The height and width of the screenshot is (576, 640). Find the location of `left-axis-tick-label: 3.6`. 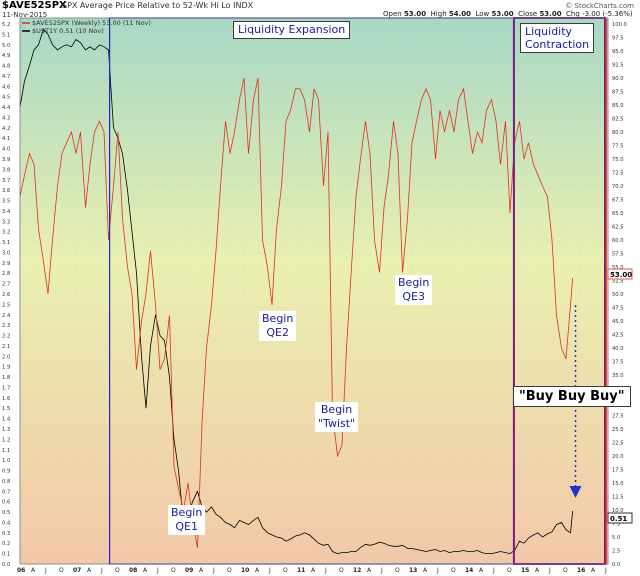

left-axis-tick-label: 3.6 is located at coordinates (6, 191).